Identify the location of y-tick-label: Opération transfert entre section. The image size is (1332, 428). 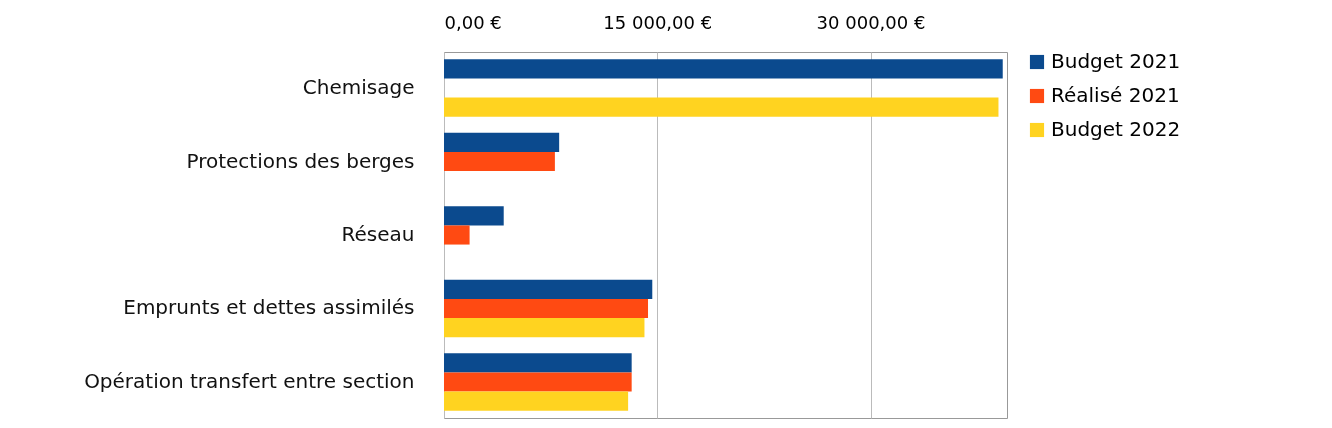
(249, 380).